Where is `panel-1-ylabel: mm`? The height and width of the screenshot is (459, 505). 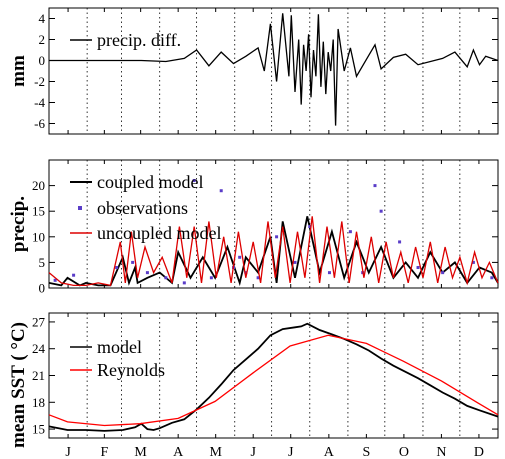
panel-1-ylabel: mm is located at coordinates (18, 71).